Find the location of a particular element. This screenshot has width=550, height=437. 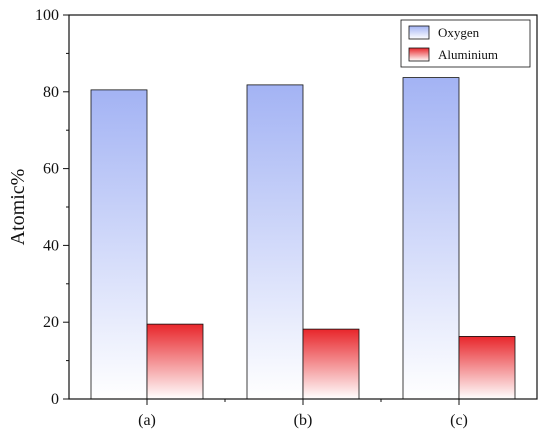

x-tick-label: (b) is located at coordinates (303, 420).